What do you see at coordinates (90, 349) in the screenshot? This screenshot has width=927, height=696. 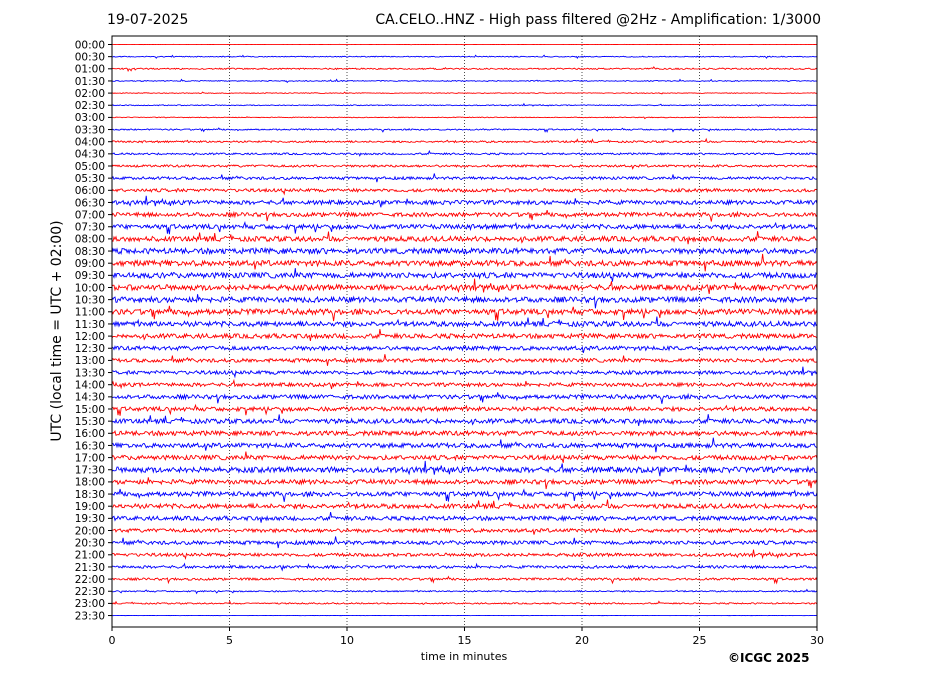 I see `y-tick-label: 12:30` at bounding box center [90, 349].